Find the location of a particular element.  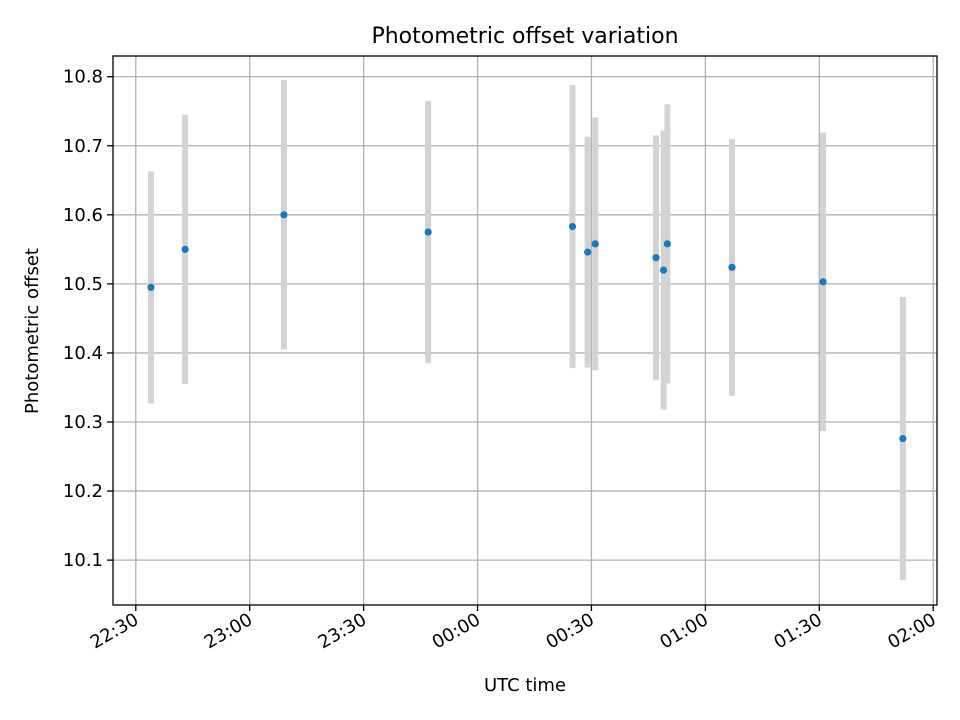

y-tick-label: 10.5 is located at coordinates (83, 284).